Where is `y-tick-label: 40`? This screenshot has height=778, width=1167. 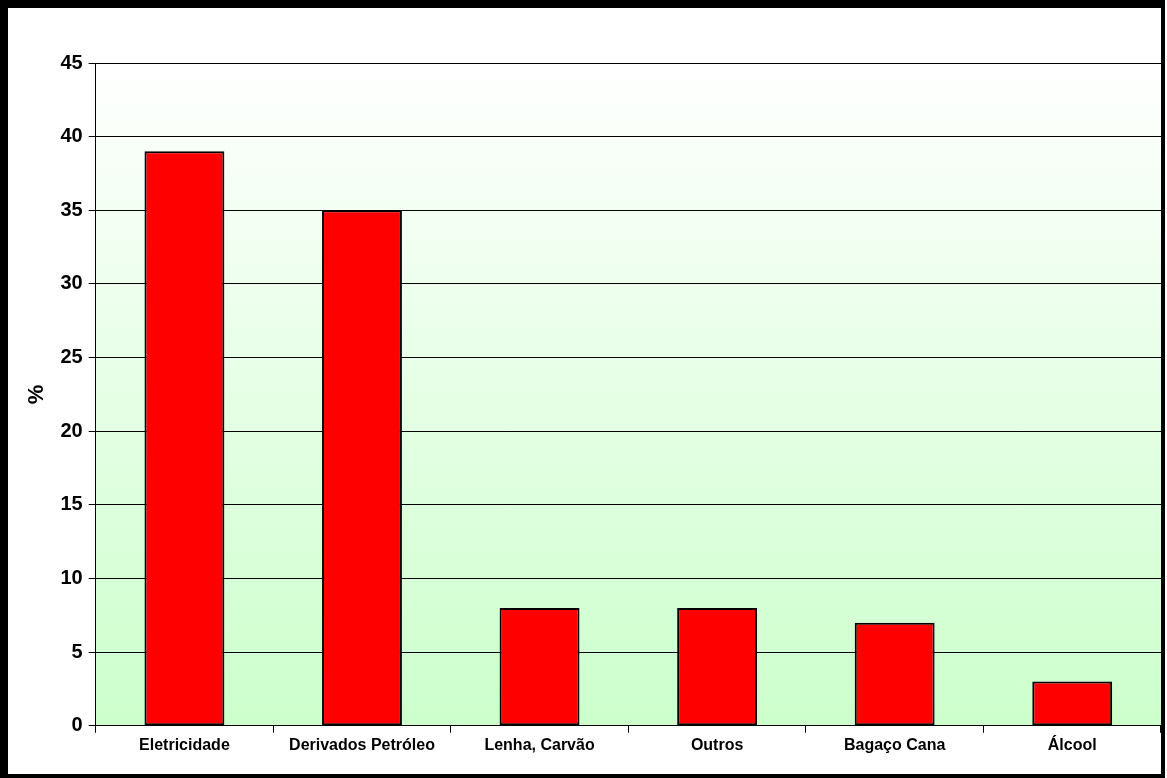
y-tick-label: 40 is located at coordinates (71, 135).